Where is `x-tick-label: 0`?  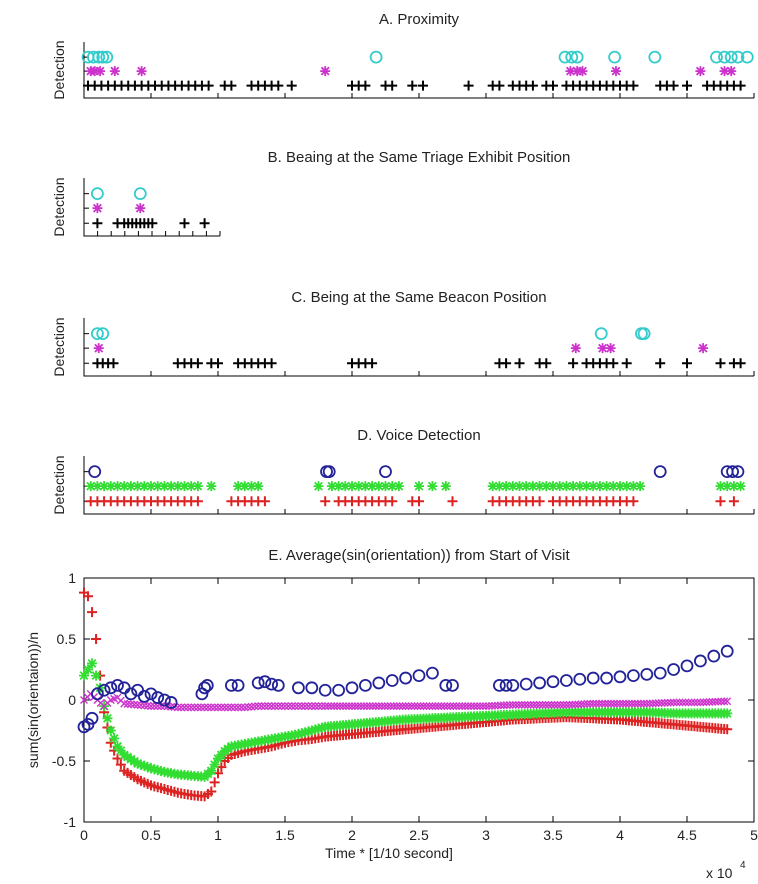 x-tick-label: 0 is located at coordinates (84, 835).